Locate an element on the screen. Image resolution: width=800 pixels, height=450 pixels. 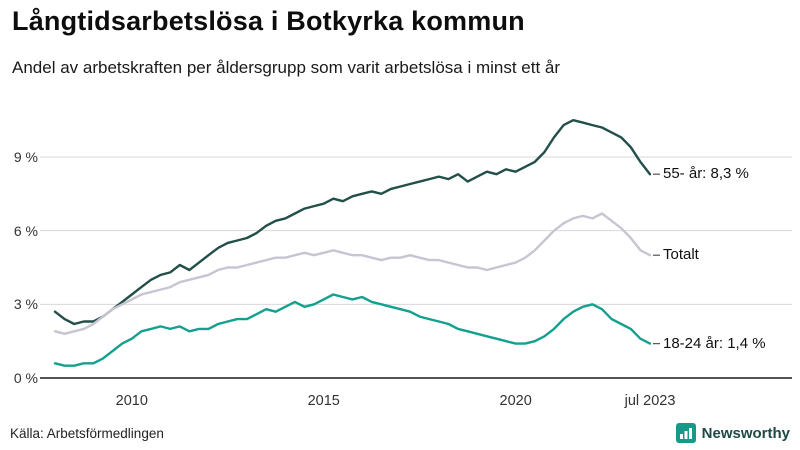
x-axis-label-2010: 2010 is located at coordinates (131, 401).